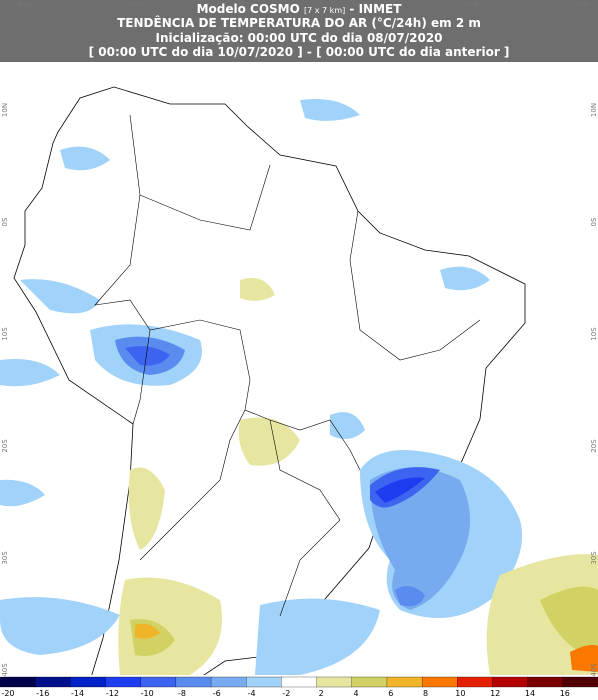  What do you see at coordinates (594, 558) in the screenshot?
I see `lat-label-right: 30S` at bounding box center [594, 558].